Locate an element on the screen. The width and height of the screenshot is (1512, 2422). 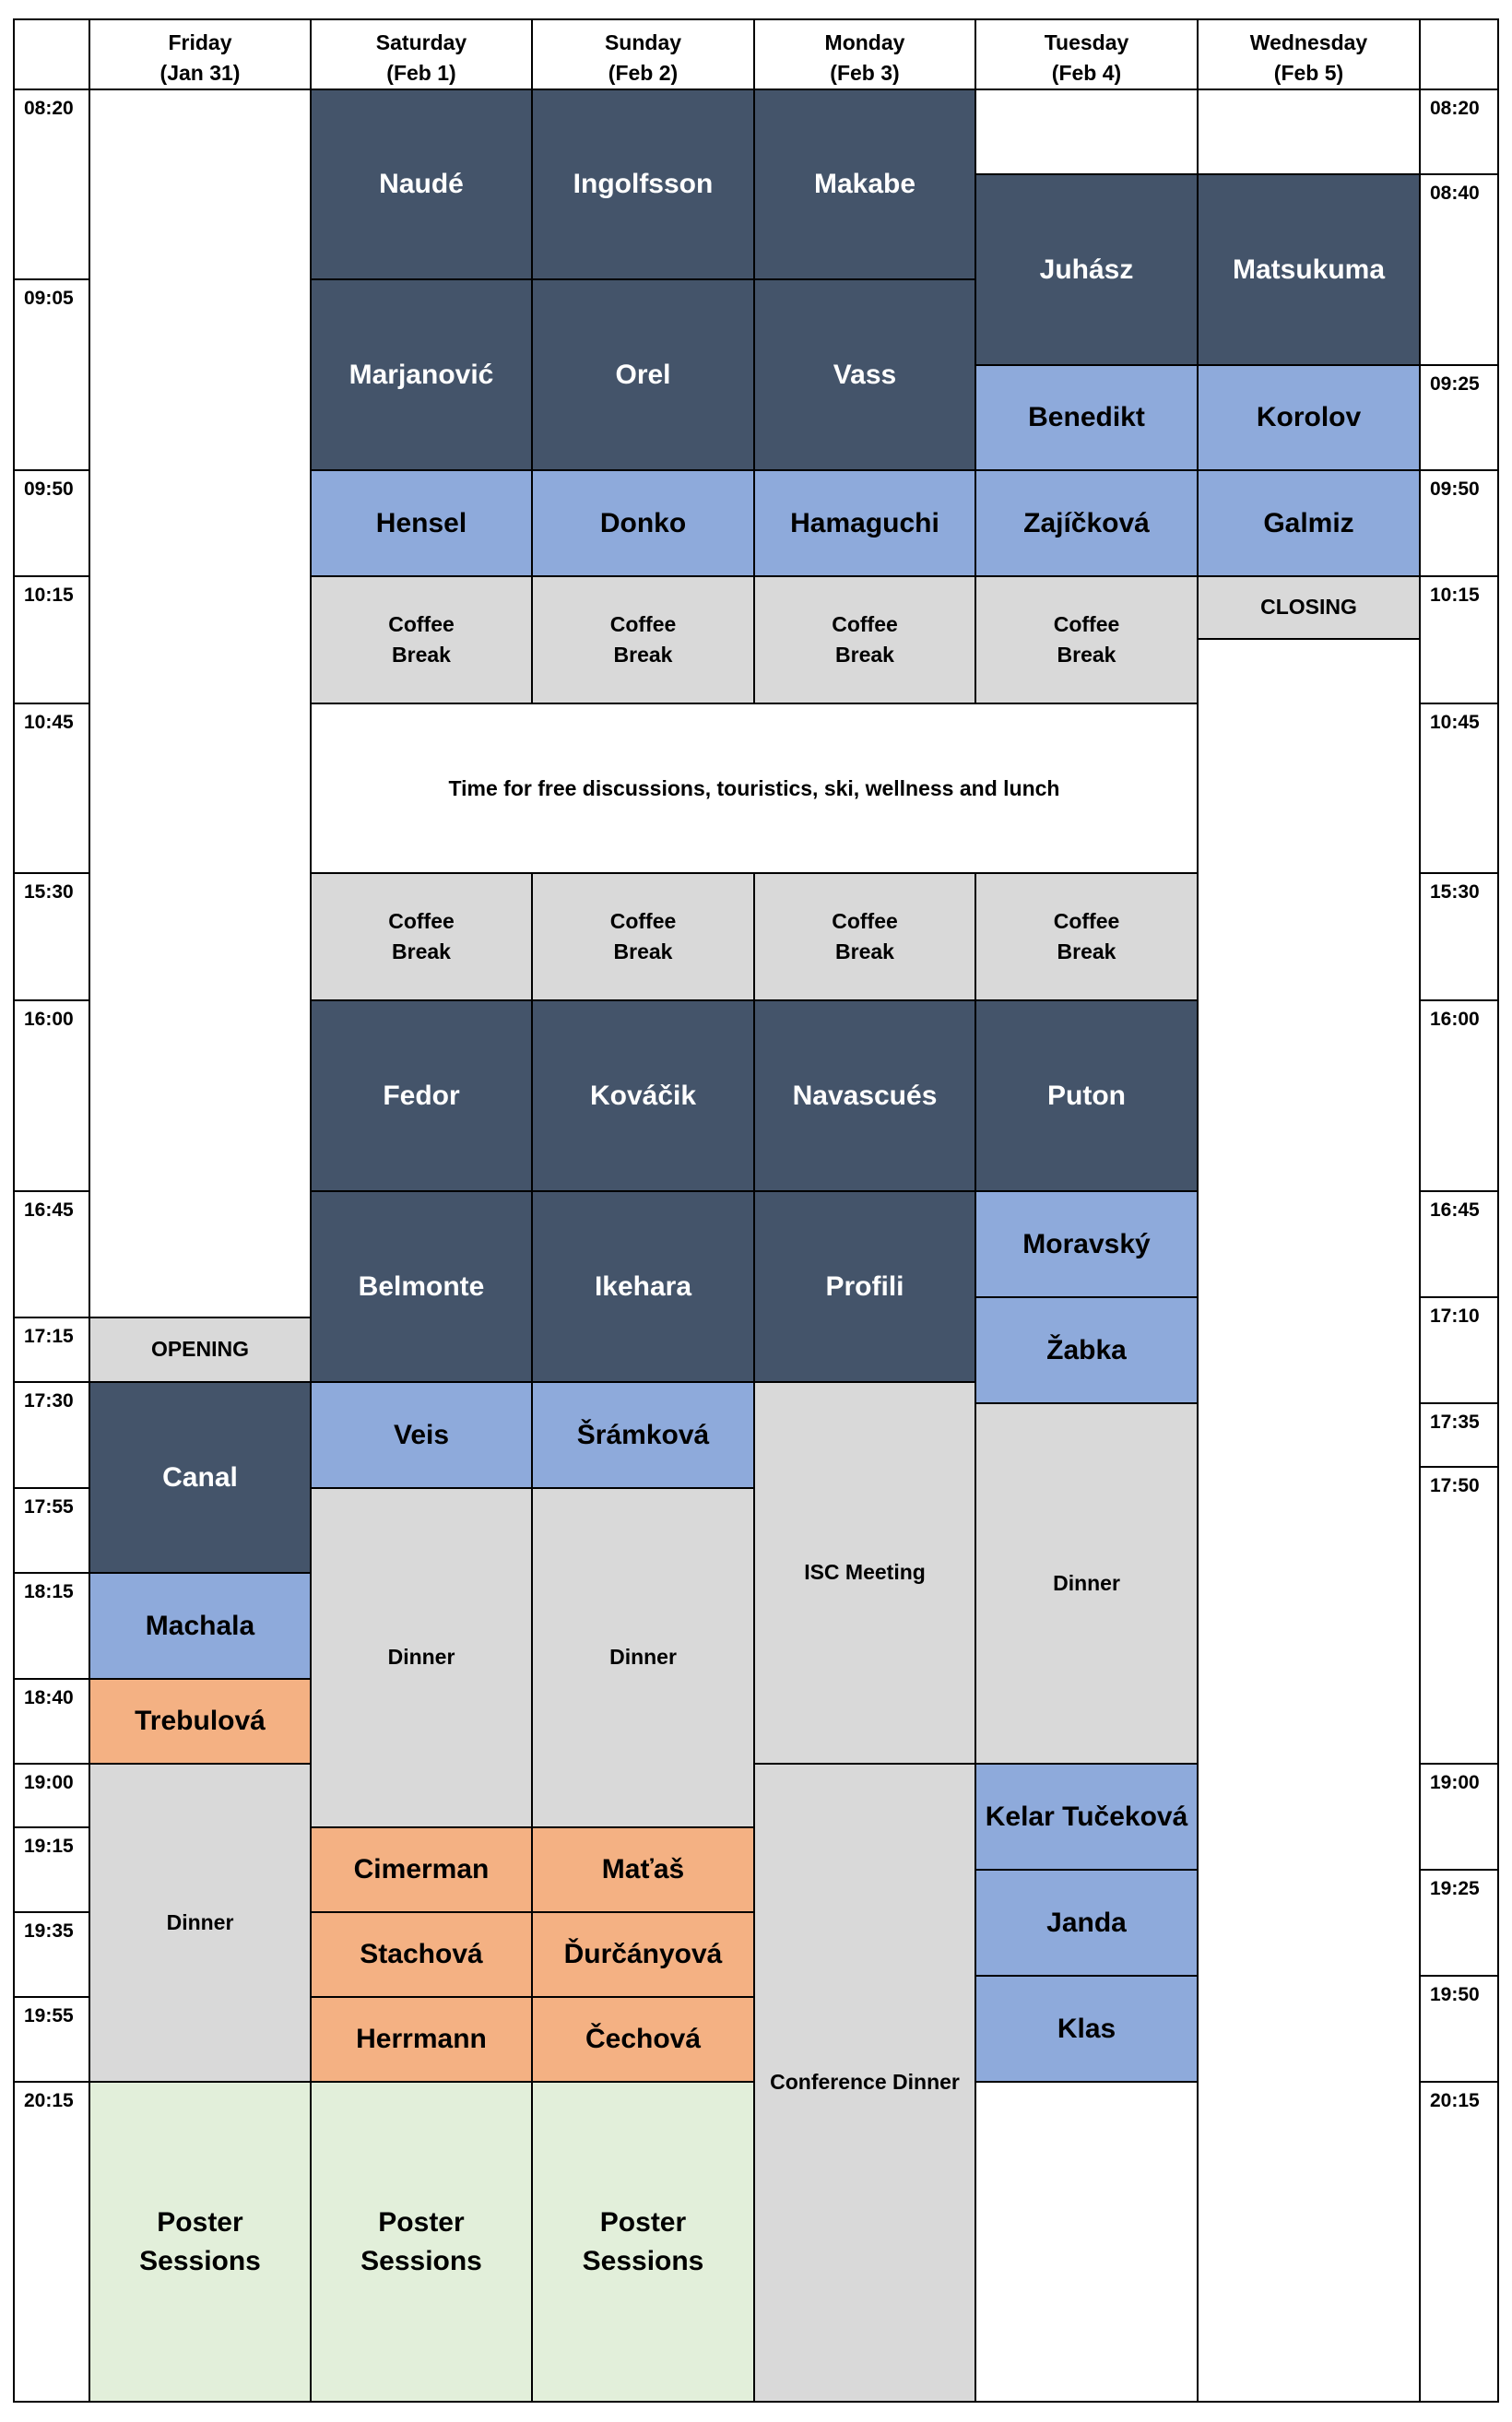
left-time-slot: 19:55 is located at coordinates (51, 2039).